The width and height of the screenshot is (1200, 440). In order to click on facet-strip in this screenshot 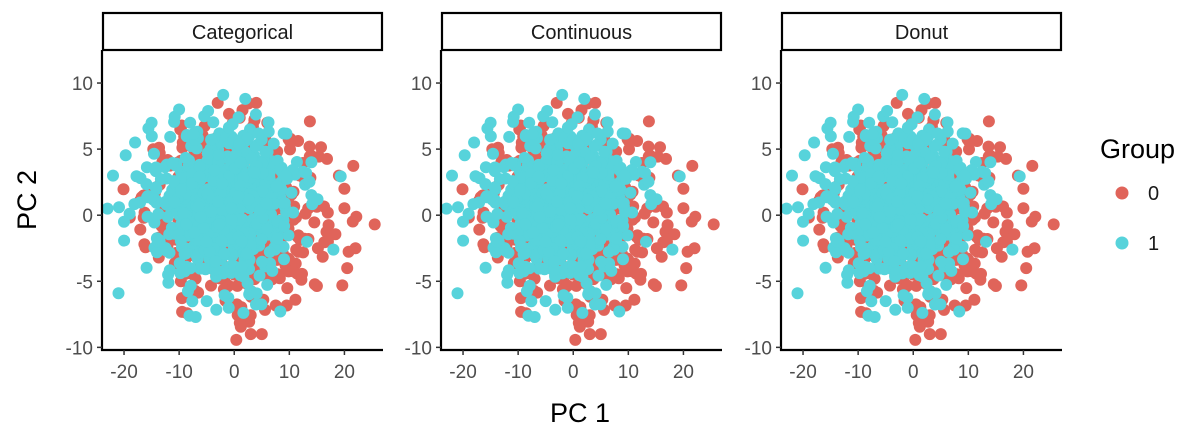, I will do `click(581, 31)`.